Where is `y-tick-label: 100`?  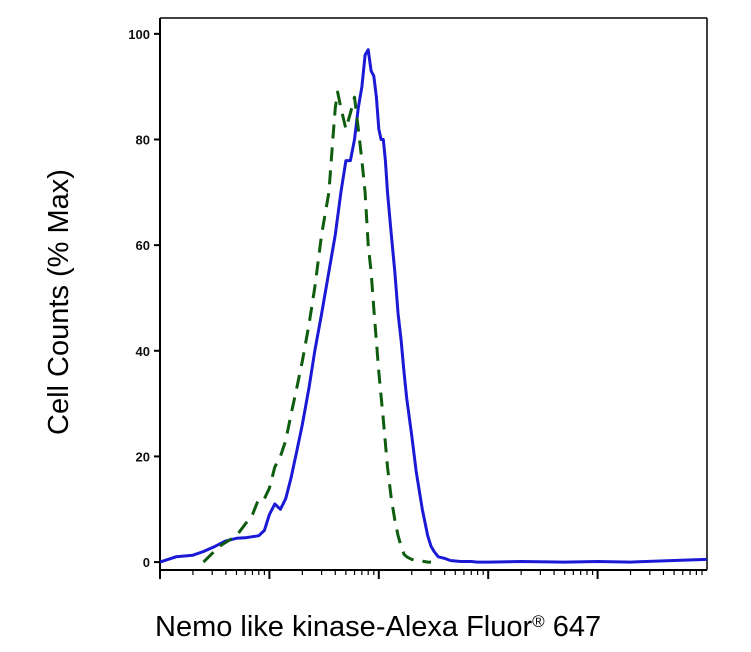 y-tick-label: 100 is located at coordinates (139, 34).